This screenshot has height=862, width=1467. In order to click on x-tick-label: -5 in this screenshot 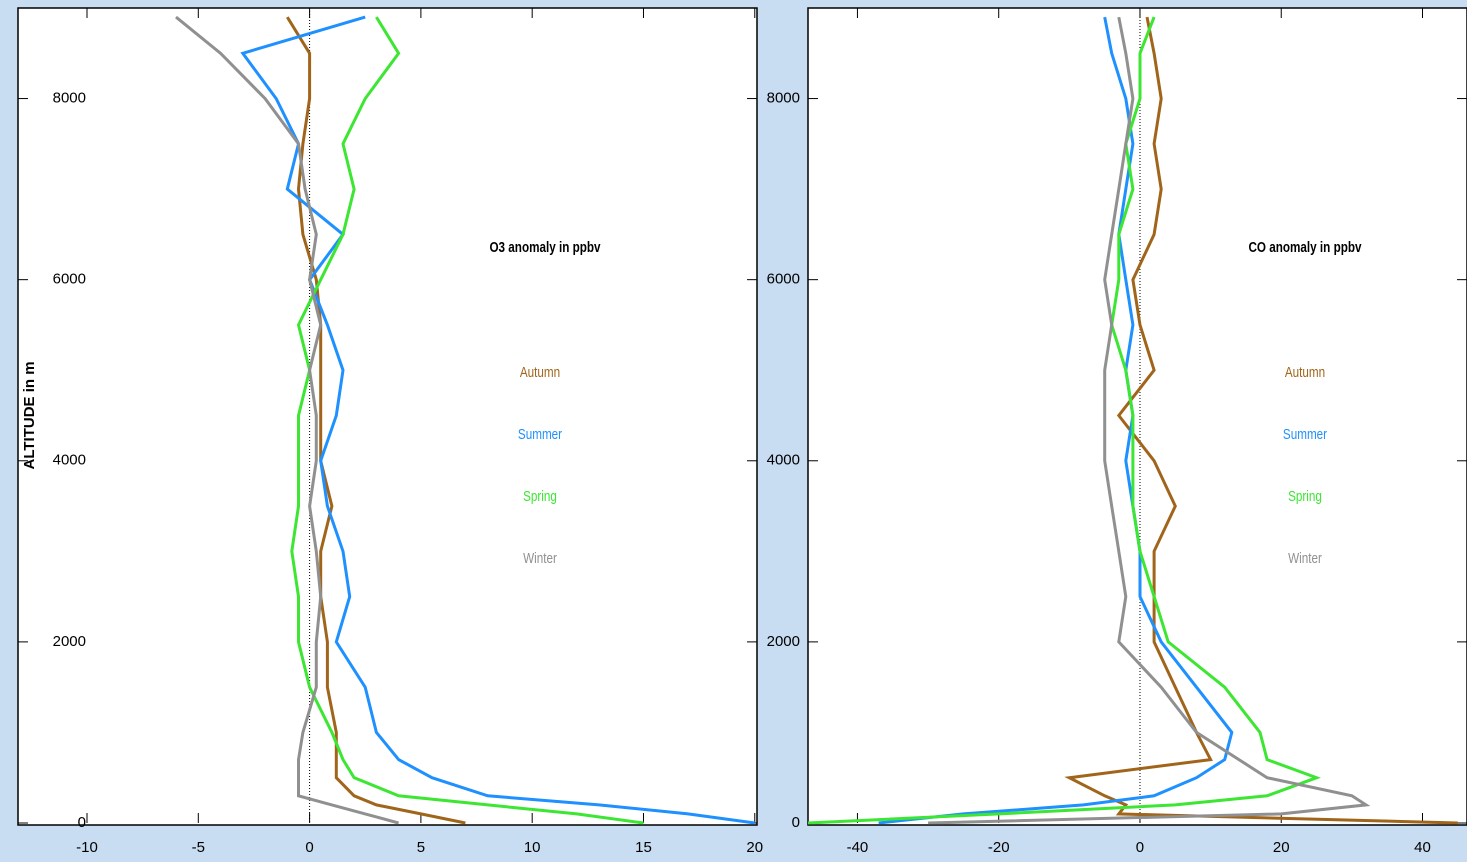, I will do `click(198, 847)`.